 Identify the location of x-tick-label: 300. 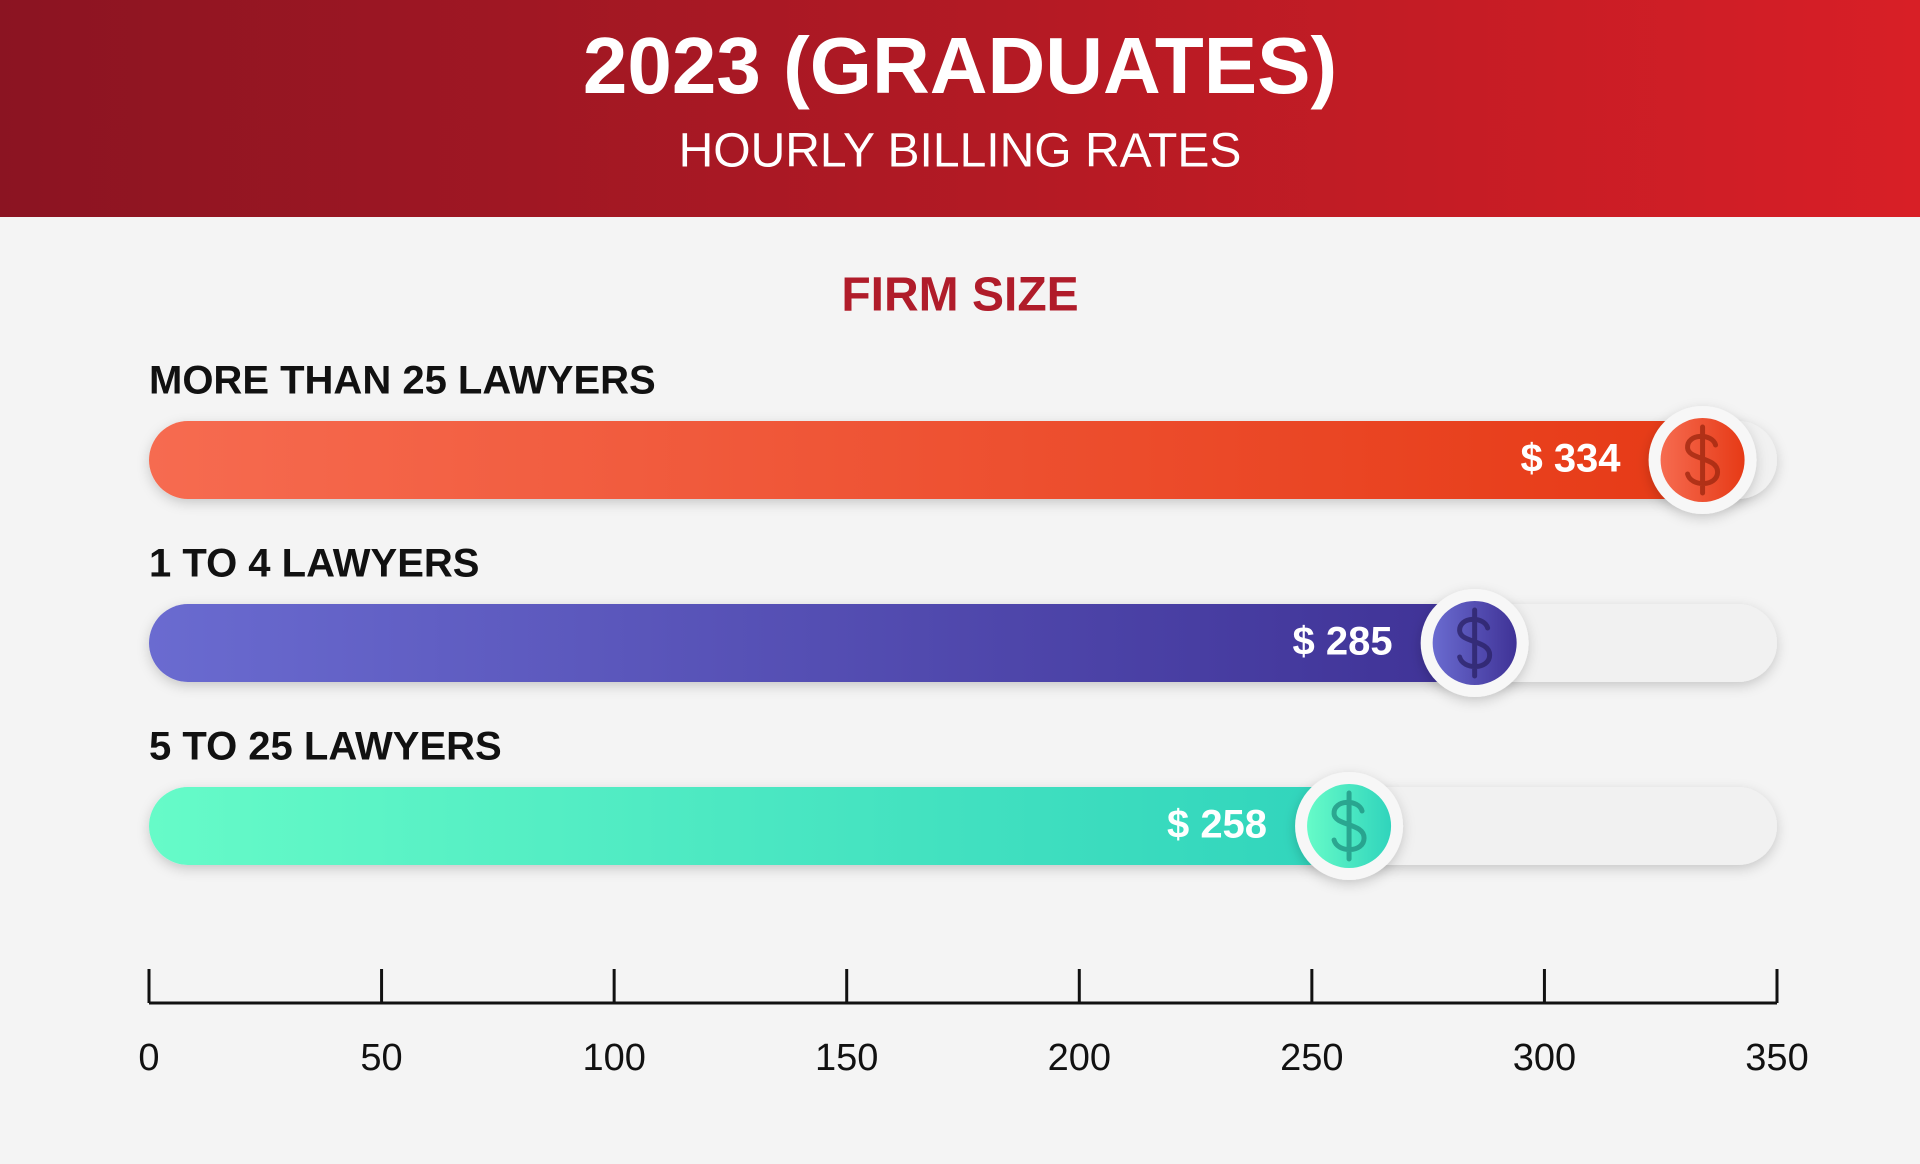
(1544, 1058).